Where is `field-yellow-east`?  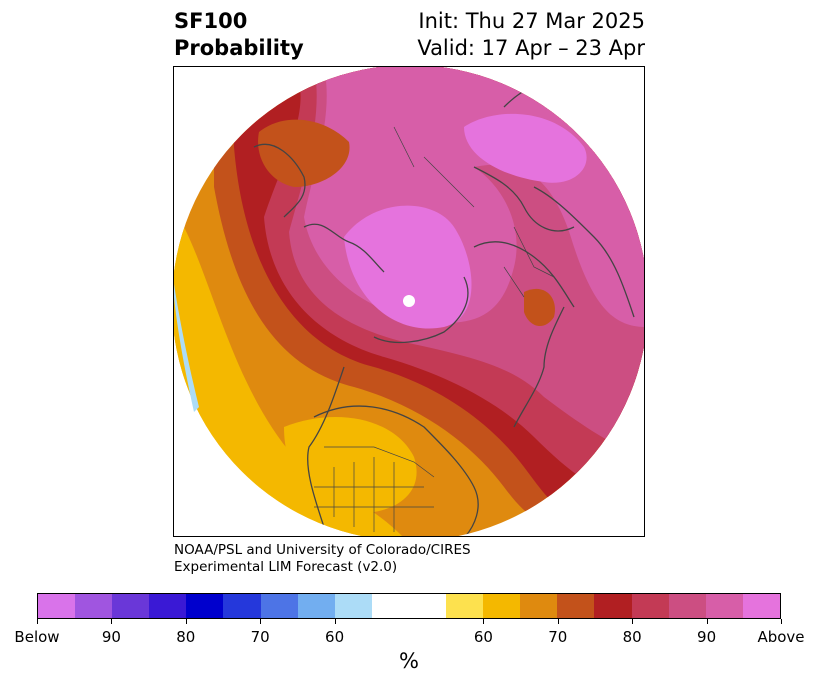 field-yellow-east is located at coordinates (350, 465).